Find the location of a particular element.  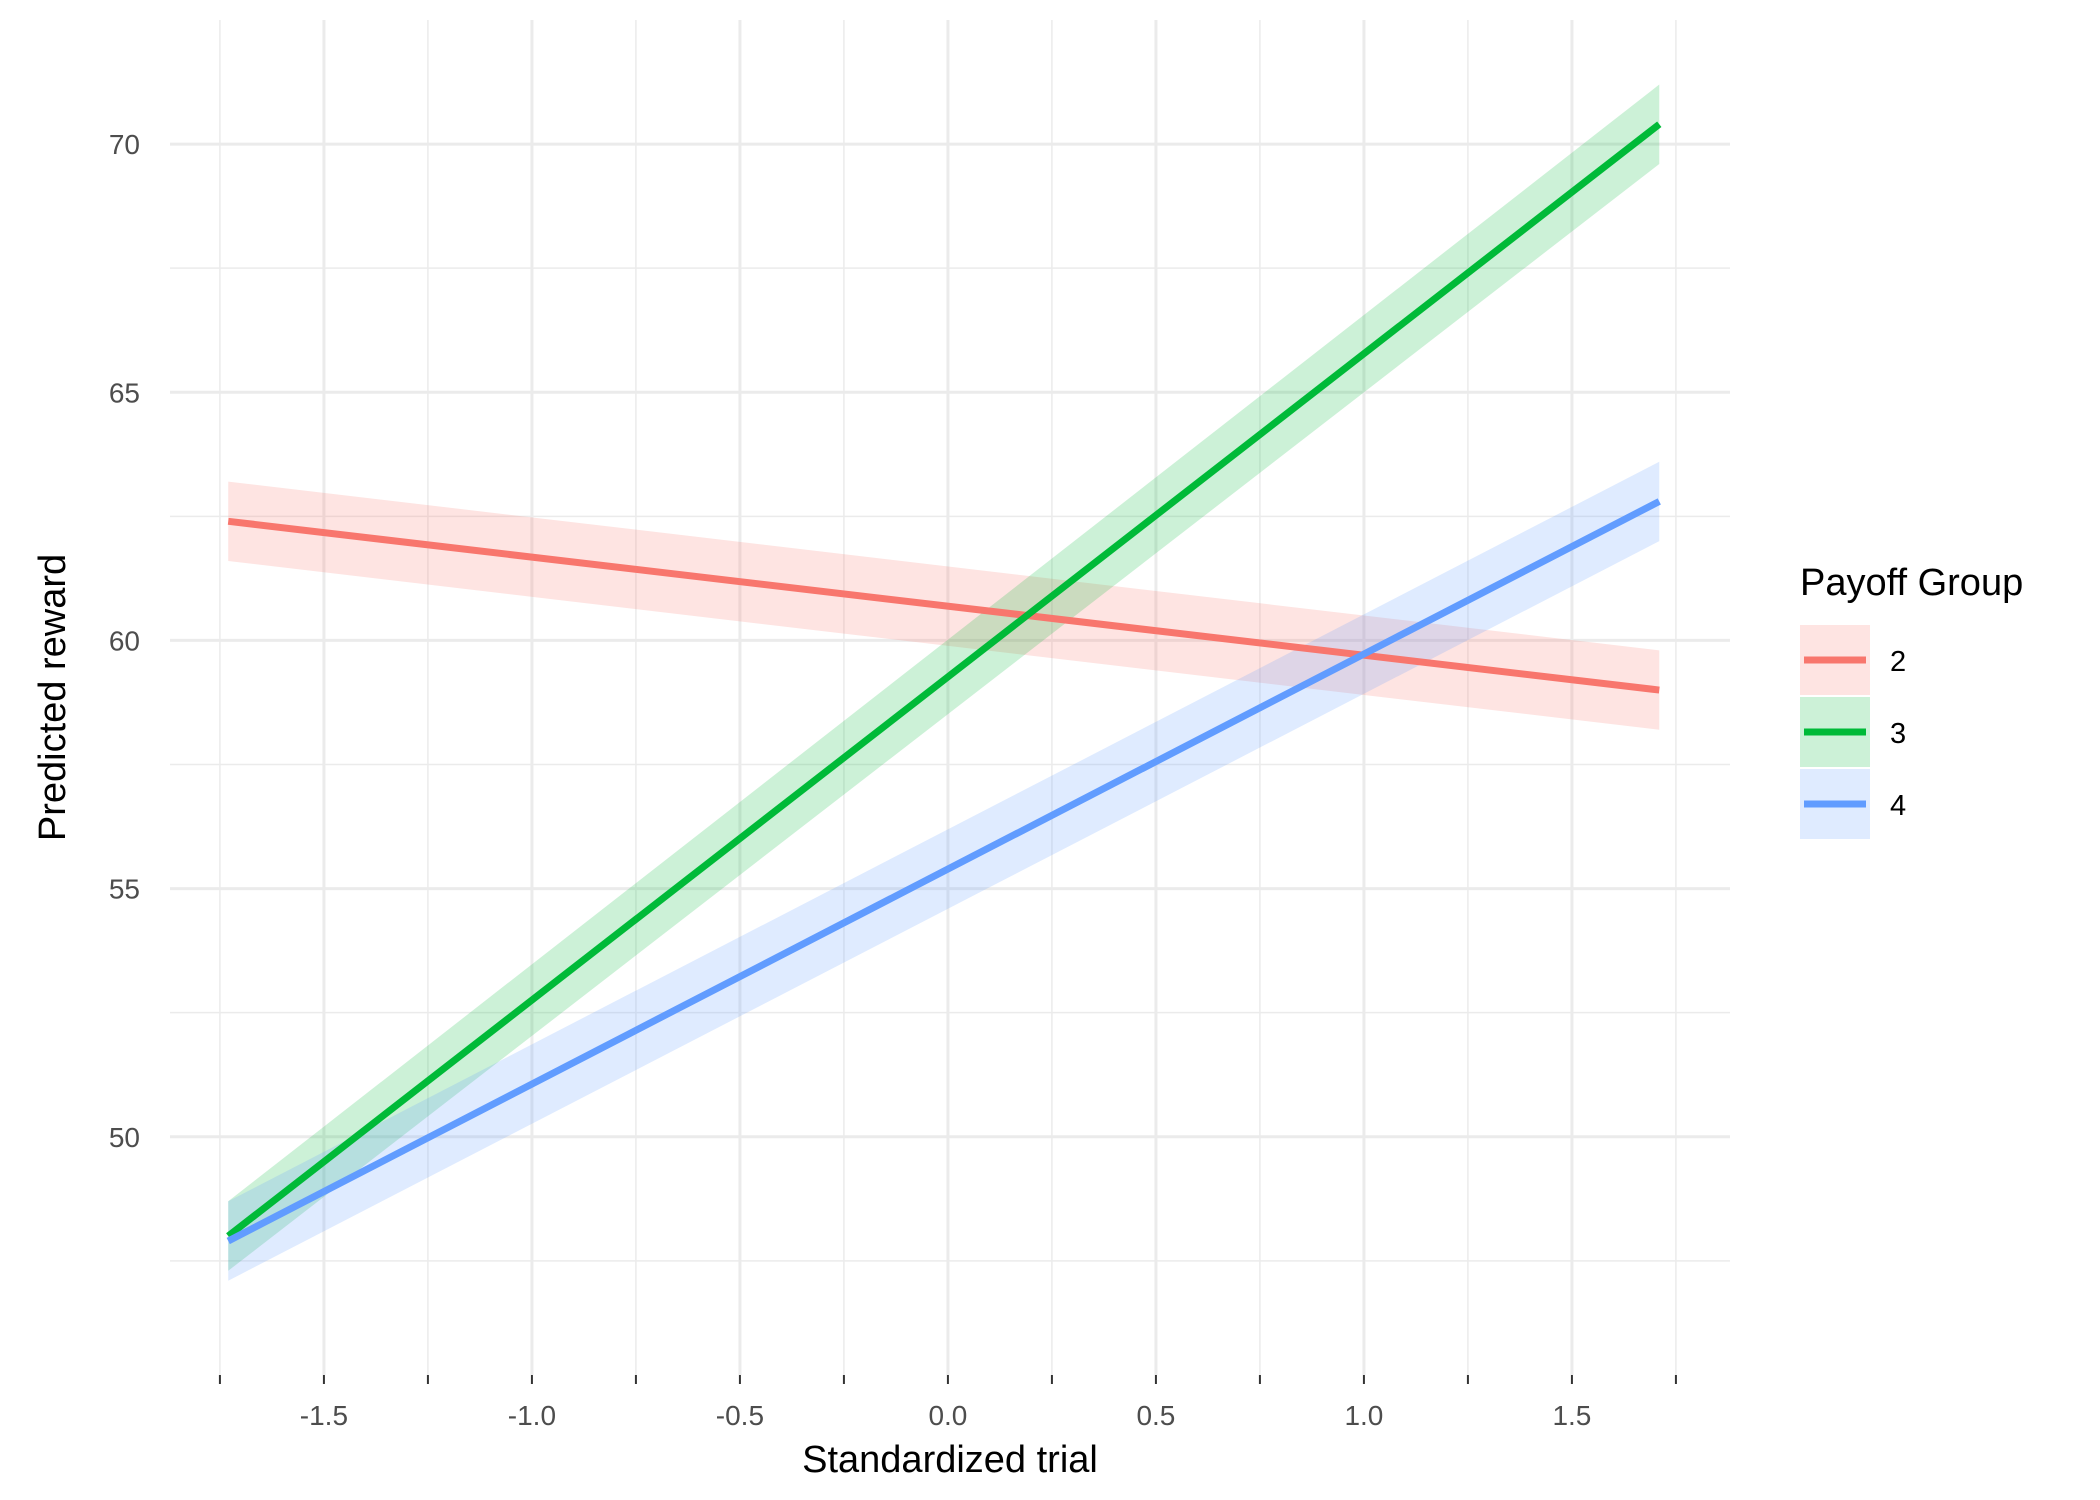

y-tick-label: 60 is located at coordinates (124, 640).